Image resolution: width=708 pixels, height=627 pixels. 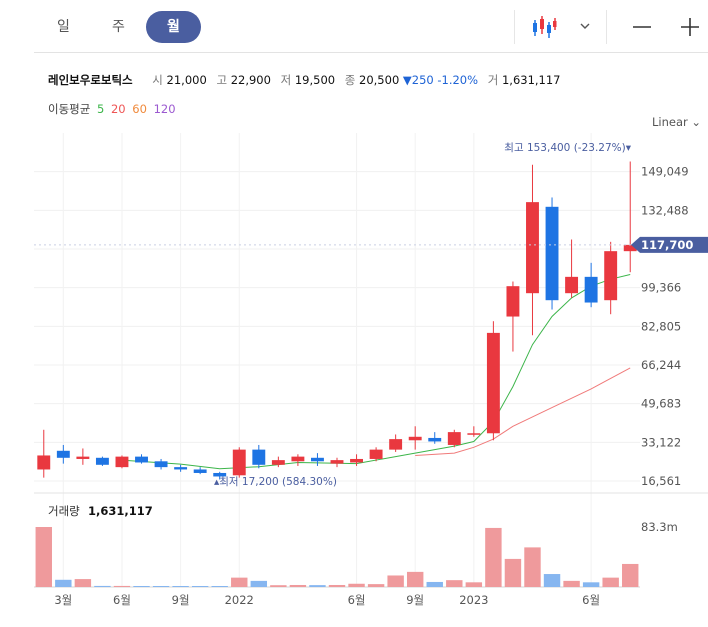 I want to click on minus-icon, so click(x=642, y=27).